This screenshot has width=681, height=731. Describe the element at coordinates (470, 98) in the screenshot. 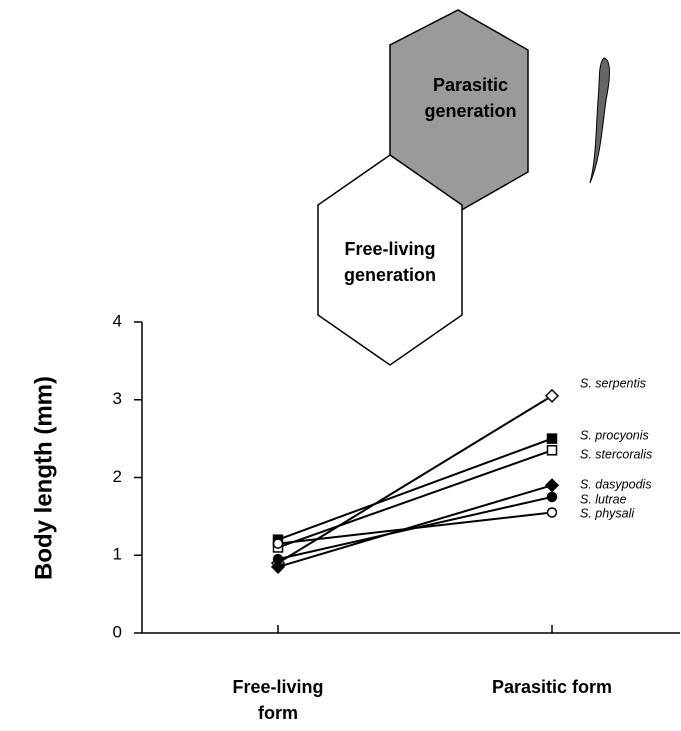

I see `parasitic-label: Parasitic generation` at that location.